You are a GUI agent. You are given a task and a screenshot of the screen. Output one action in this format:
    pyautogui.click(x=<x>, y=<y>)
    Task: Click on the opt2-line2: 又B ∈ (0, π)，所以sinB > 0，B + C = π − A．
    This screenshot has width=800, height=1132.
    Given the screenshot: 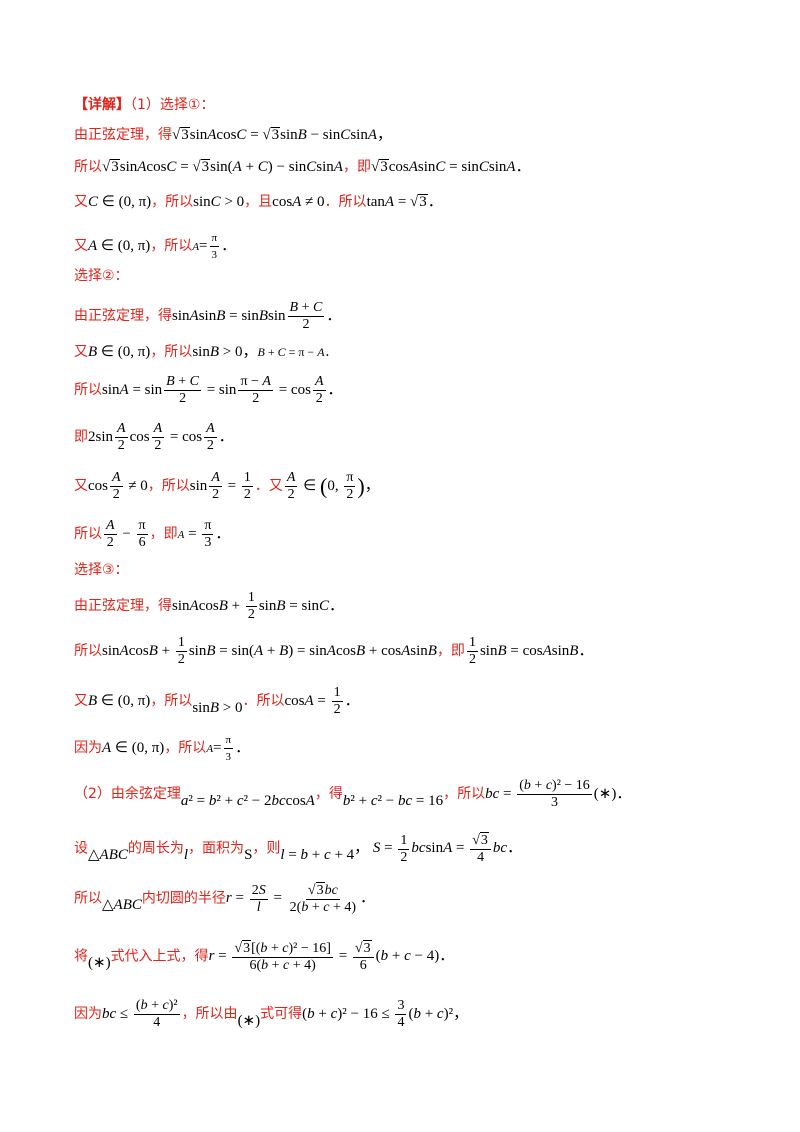 What is the action you would take?
    pyautogui.click(x=205, y=352)
    